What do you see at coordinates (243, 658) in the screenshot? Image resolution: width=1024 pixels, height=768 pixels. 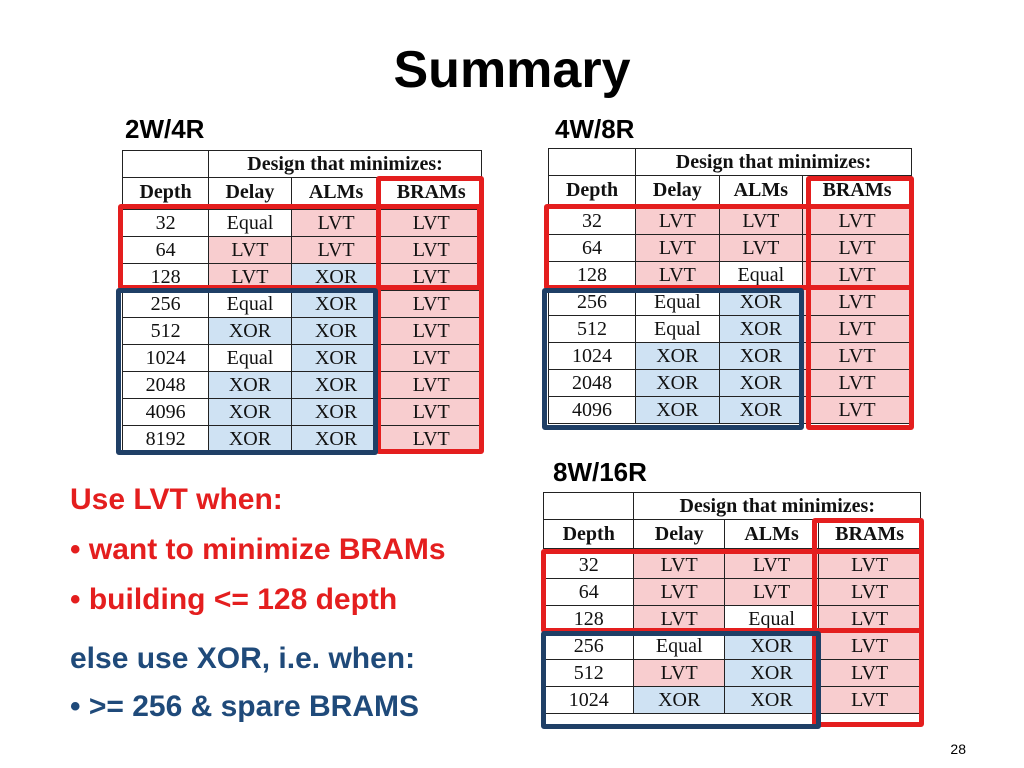 I see `xor-heading: else use XOR, i.e. when:` at bounding box center [243, 658].